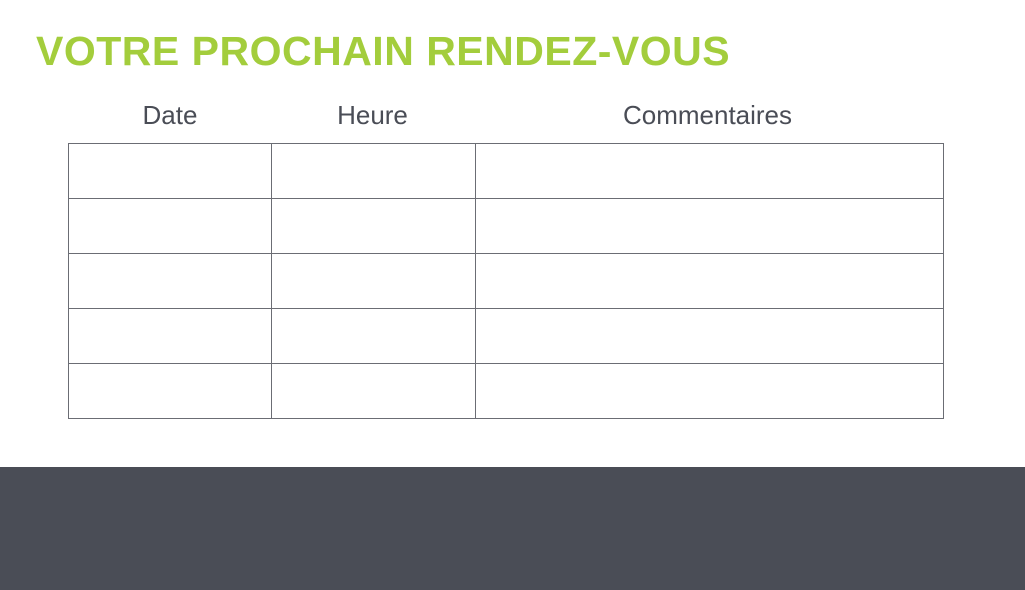  Describe the element at coordinates (707, 115) in the screenshot. I see `column-header-commentaires: Commentaires` at that location.